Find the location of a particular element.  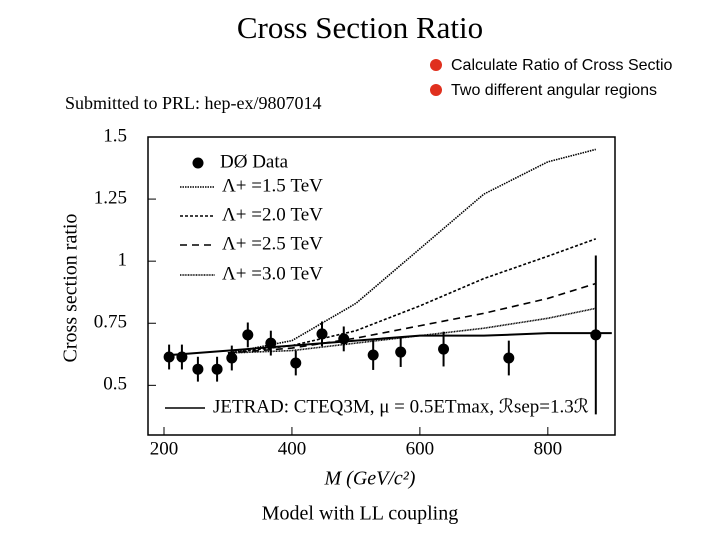

bullet: Two different angular regions is located at coordinates (554, 90).